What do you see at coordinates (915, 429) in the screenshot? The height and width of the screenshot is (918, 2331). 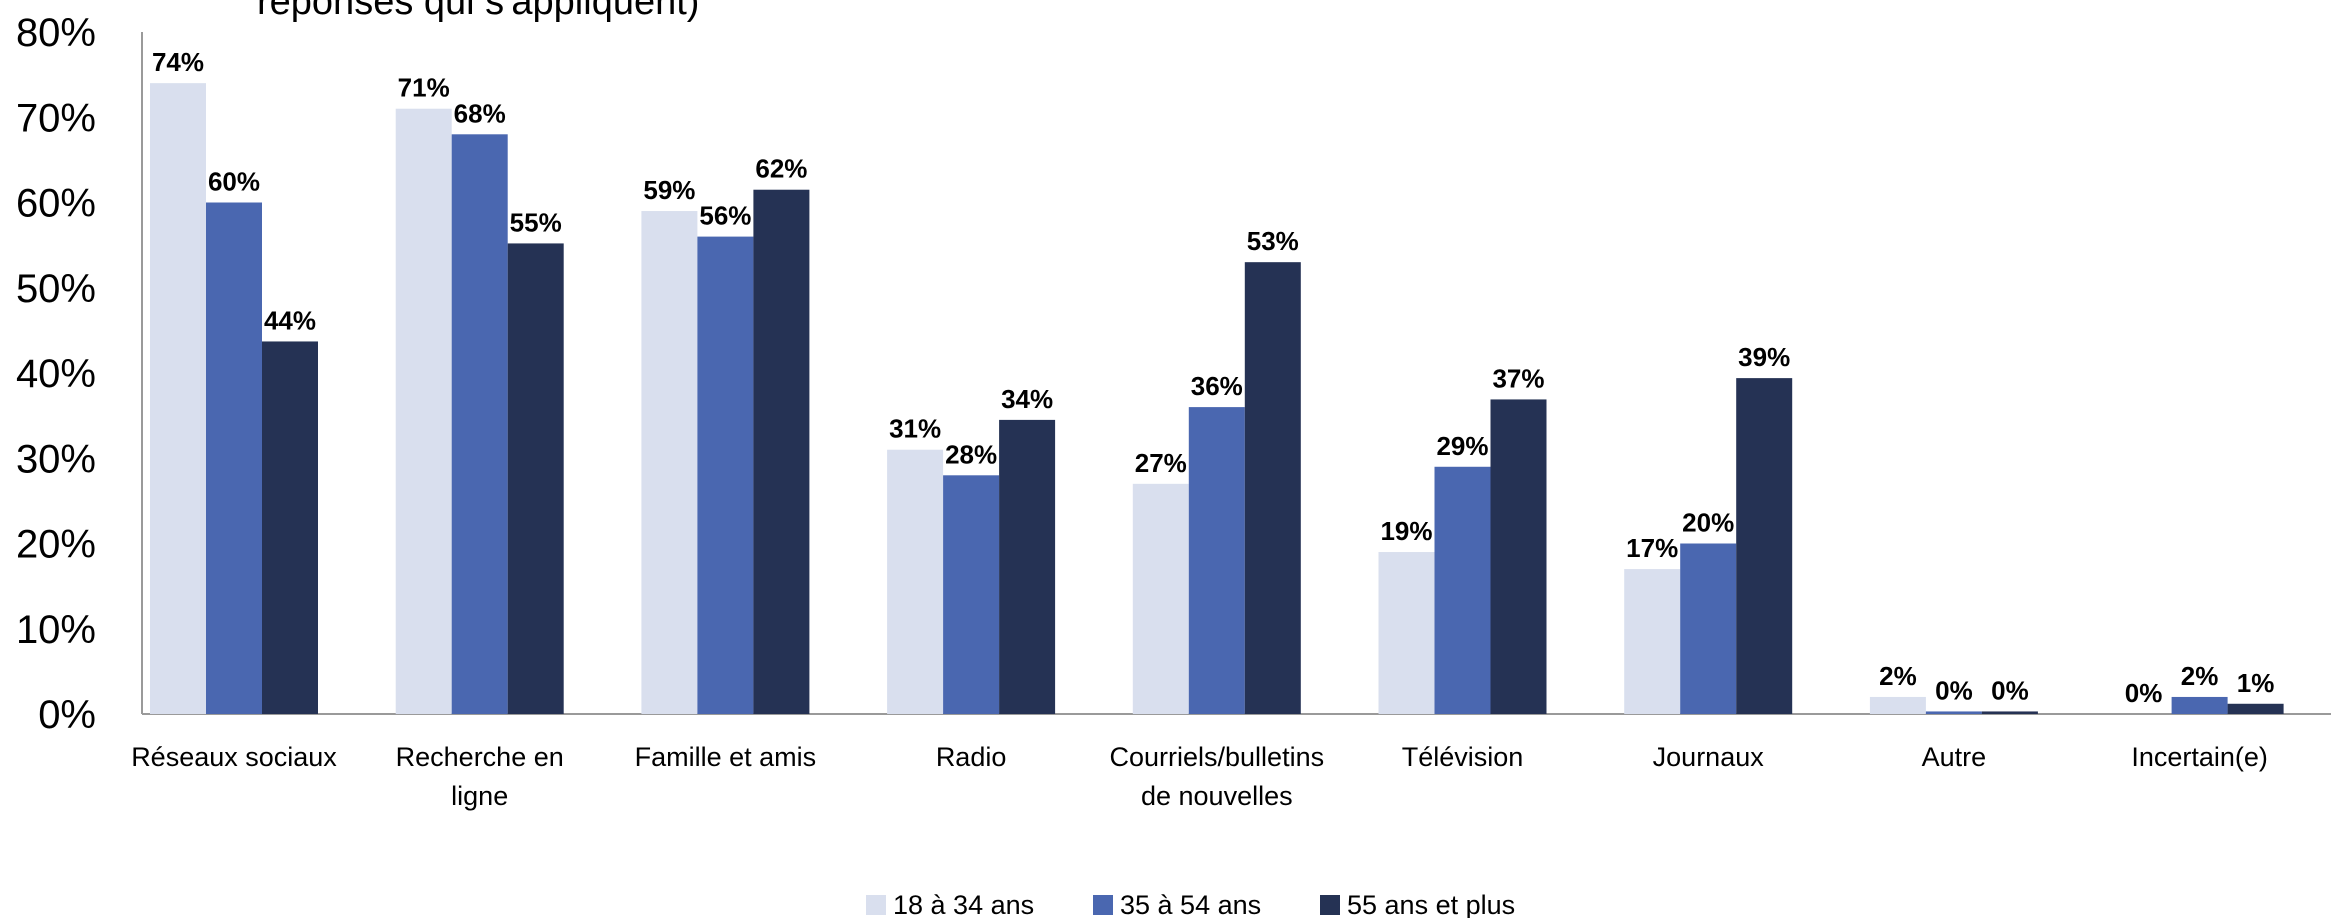 I see `data-label: 31%` at bounding box center [915, 429].